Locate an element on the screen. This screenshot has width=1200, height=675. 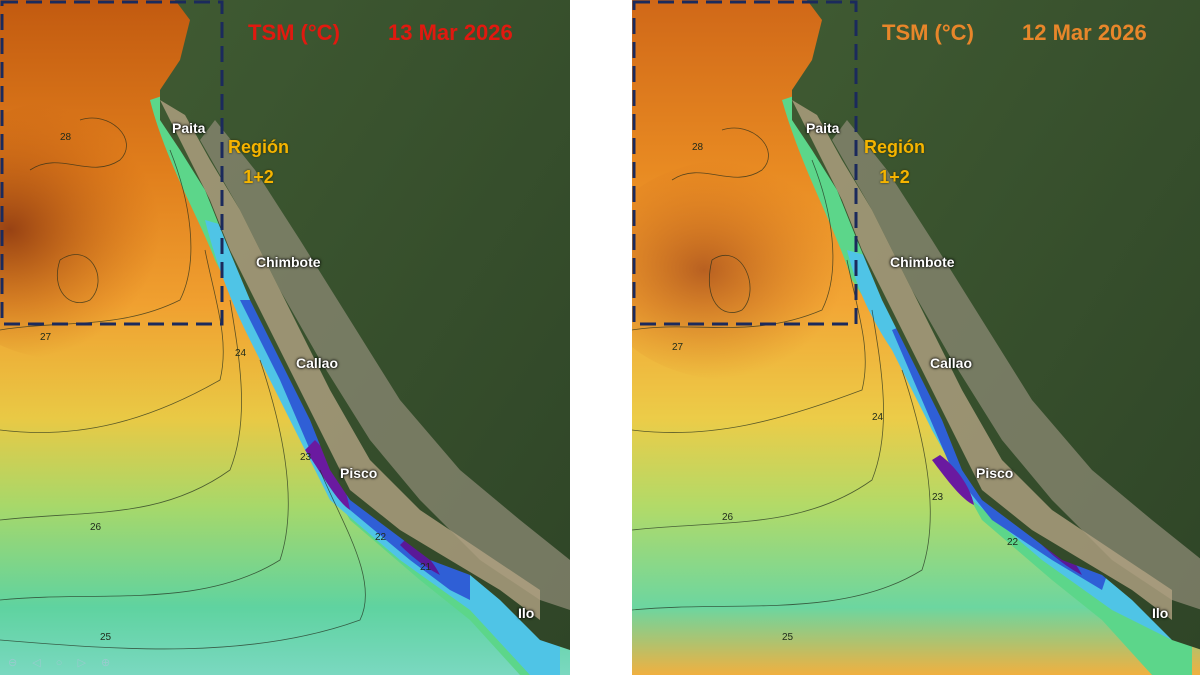
title-date: 13 Mar 2026 is located at coordinates (450, 32).